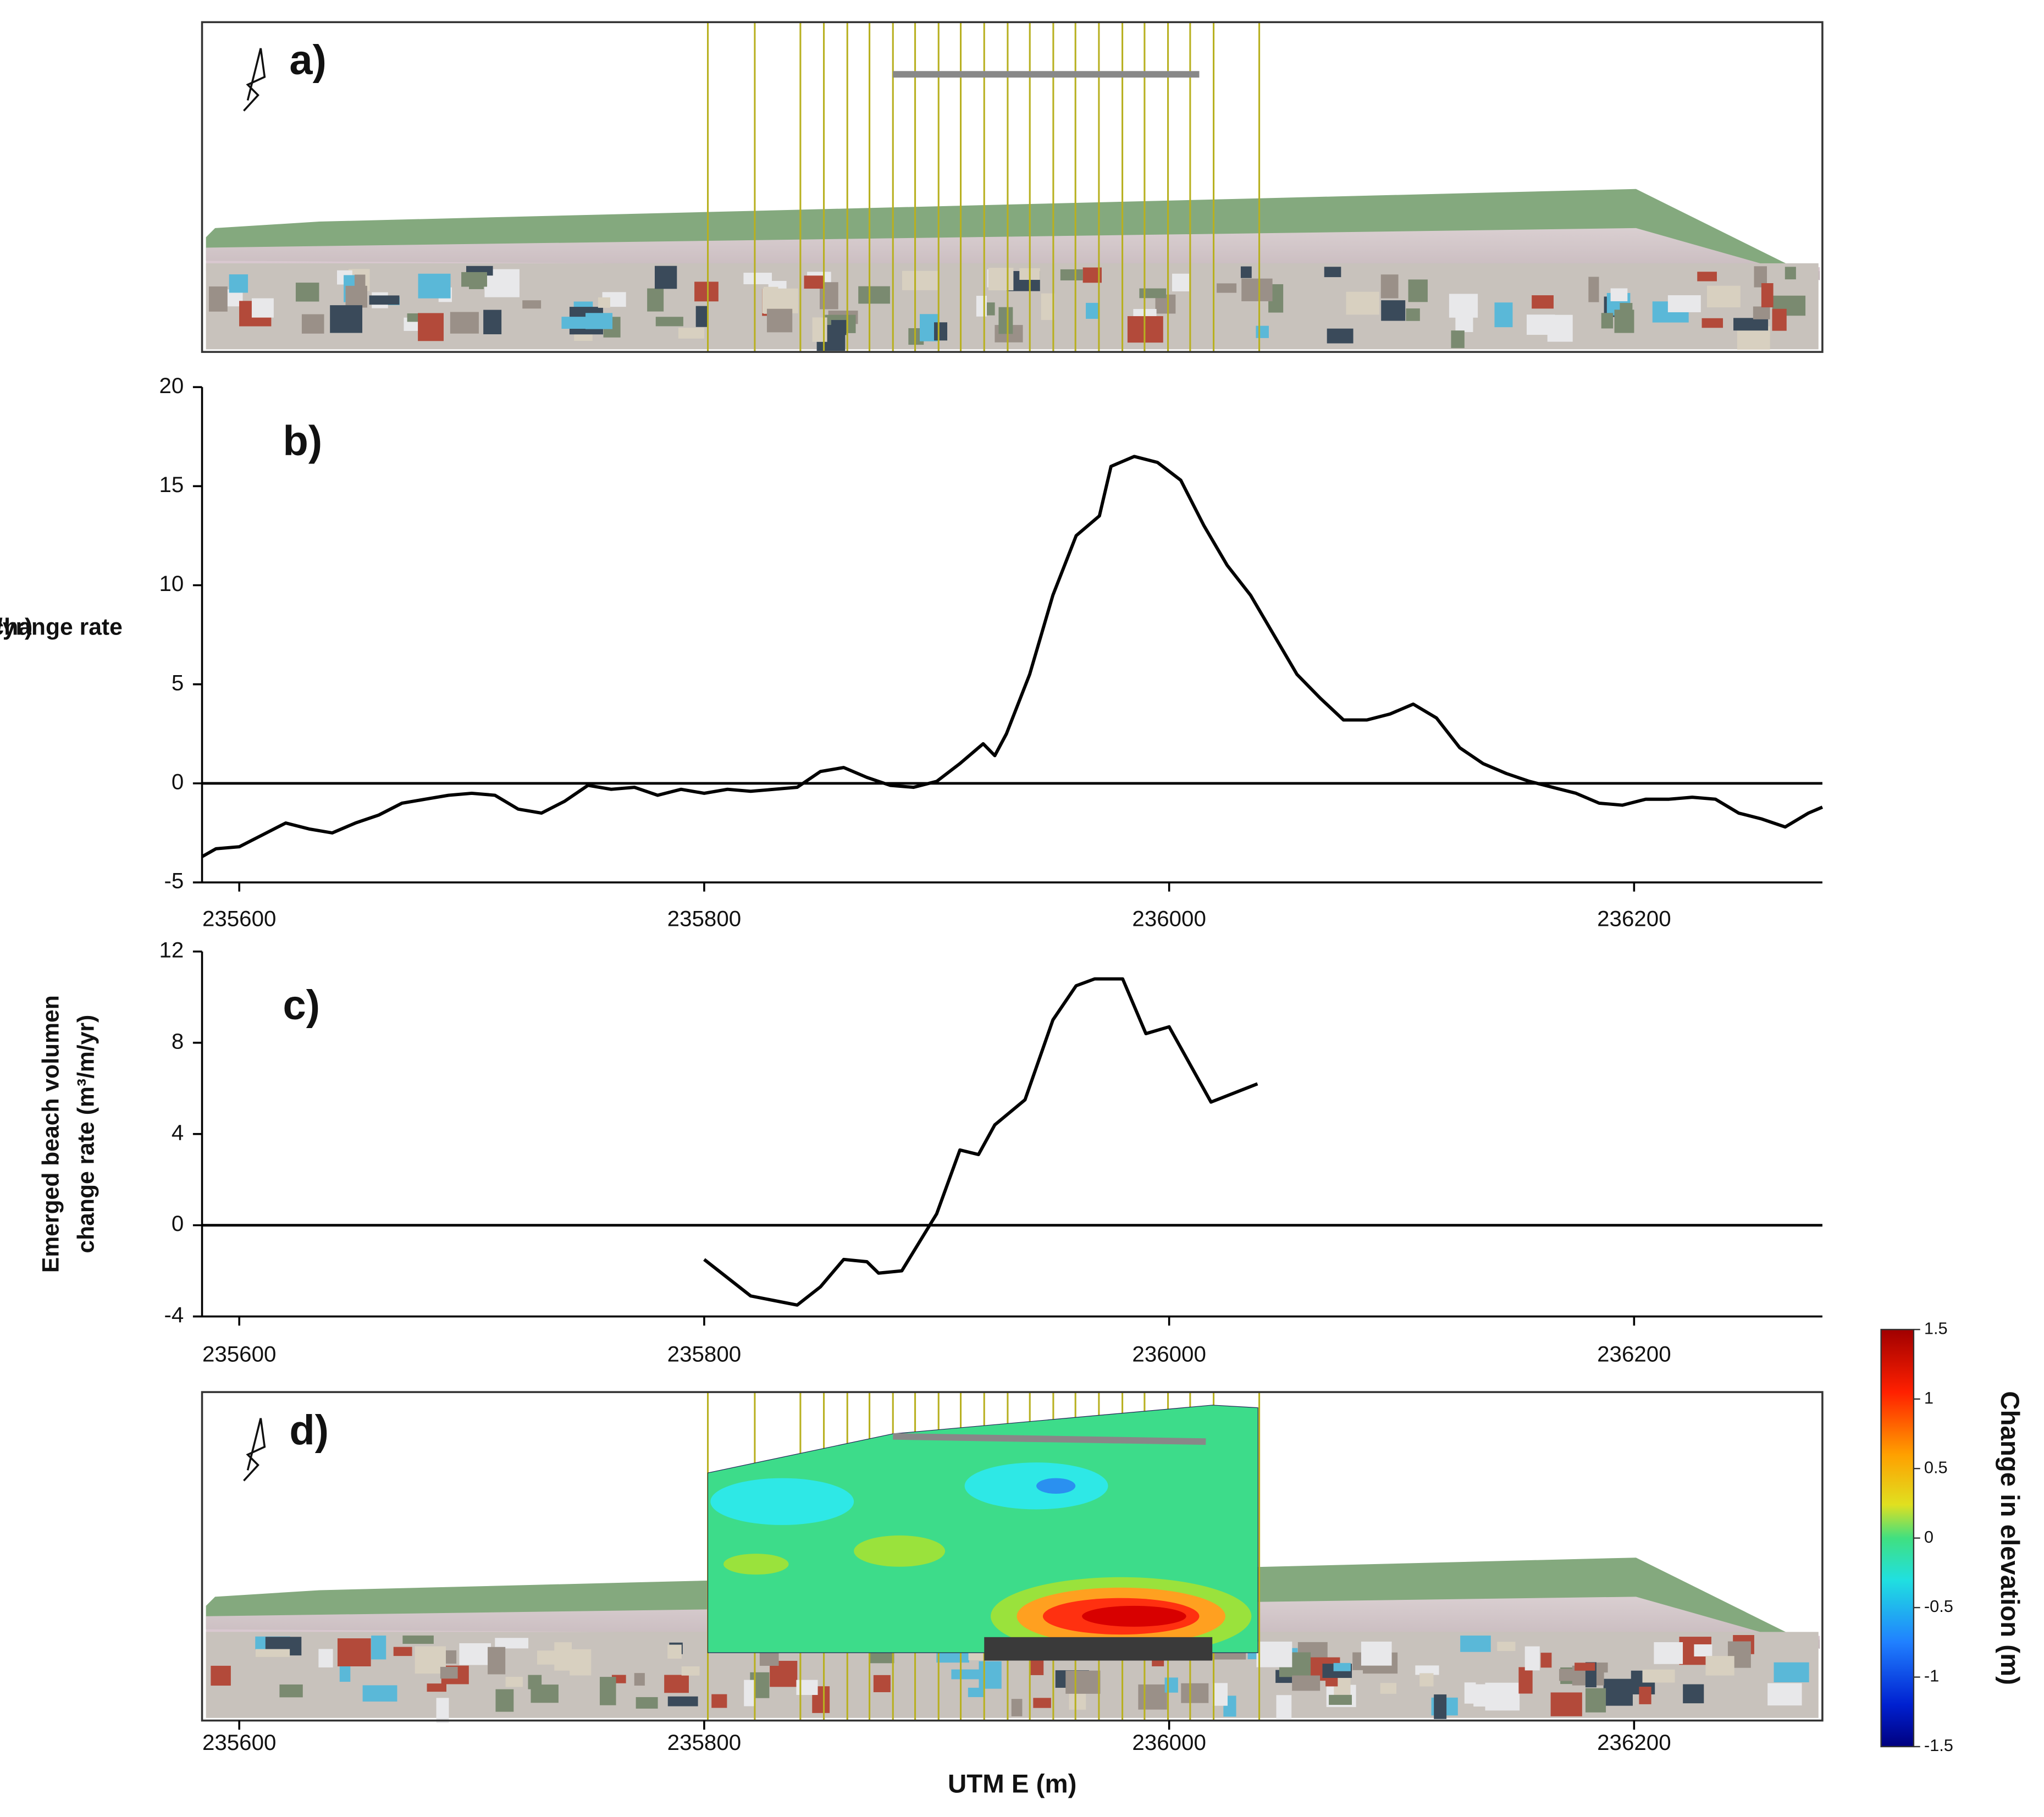 The height and width of the screenshot is (1817, 2044). What do you see at coordinates (1049, 1439) in the screenshot?
I see `seawall-line` at bounding box center [1049, 1439].